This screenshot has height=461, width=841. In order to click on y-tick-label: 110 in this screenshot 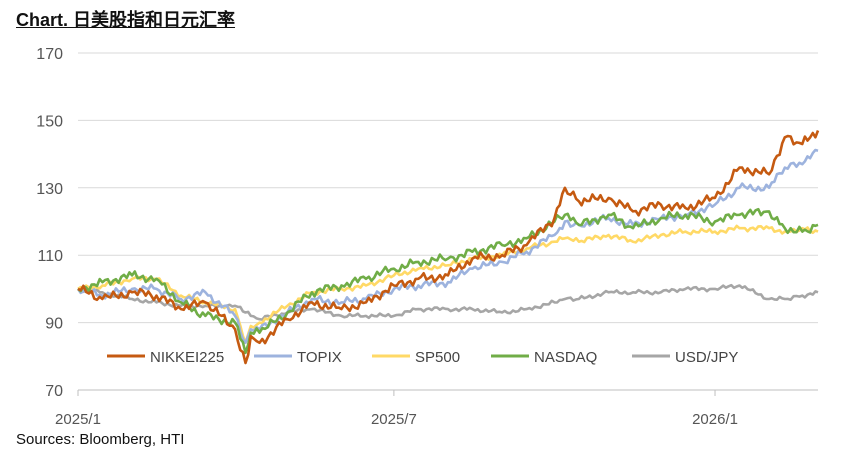, I will do `click(50, 256)`.